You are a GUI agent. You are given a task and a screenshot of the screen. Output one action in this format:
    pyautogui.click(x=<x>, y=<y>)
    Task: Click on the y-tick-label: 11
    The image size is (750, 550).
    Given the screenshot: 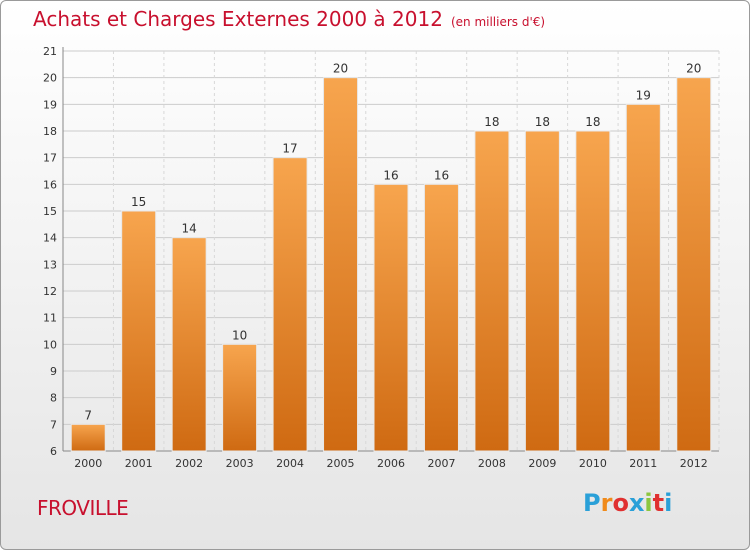 What is the action you would take?
    pyautogui.click(x=50, y=318)
    